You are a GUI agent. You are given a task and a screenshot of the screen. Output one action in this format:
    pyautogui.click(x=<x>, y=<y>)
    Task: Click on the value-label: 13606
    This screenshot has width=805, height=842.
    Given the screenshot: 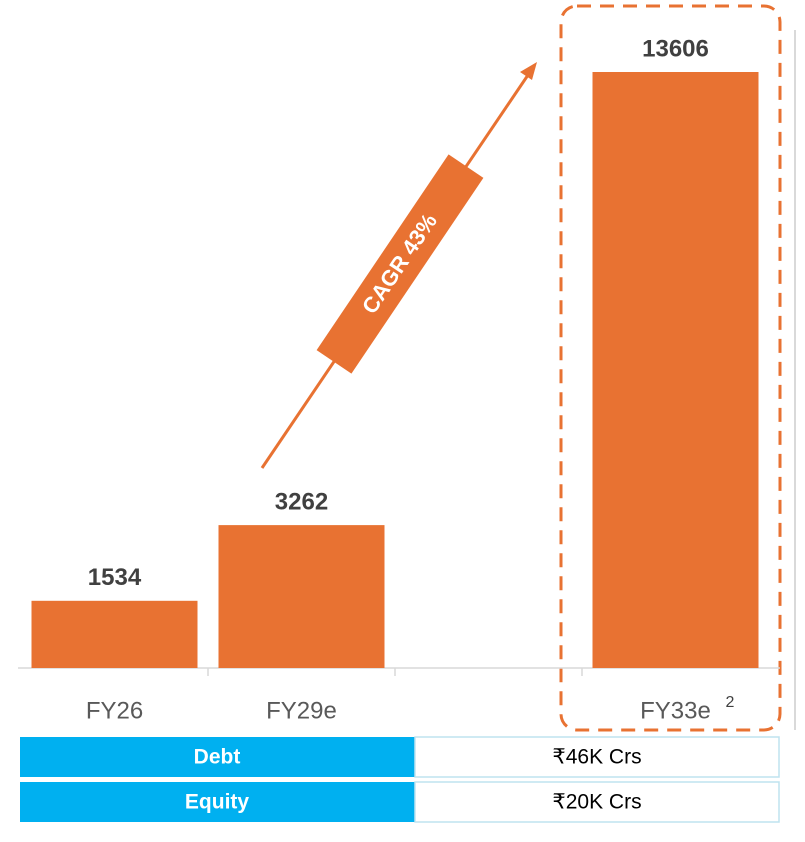 What is the action you would take?
    pyautogui.click(x=675, y=48)
    